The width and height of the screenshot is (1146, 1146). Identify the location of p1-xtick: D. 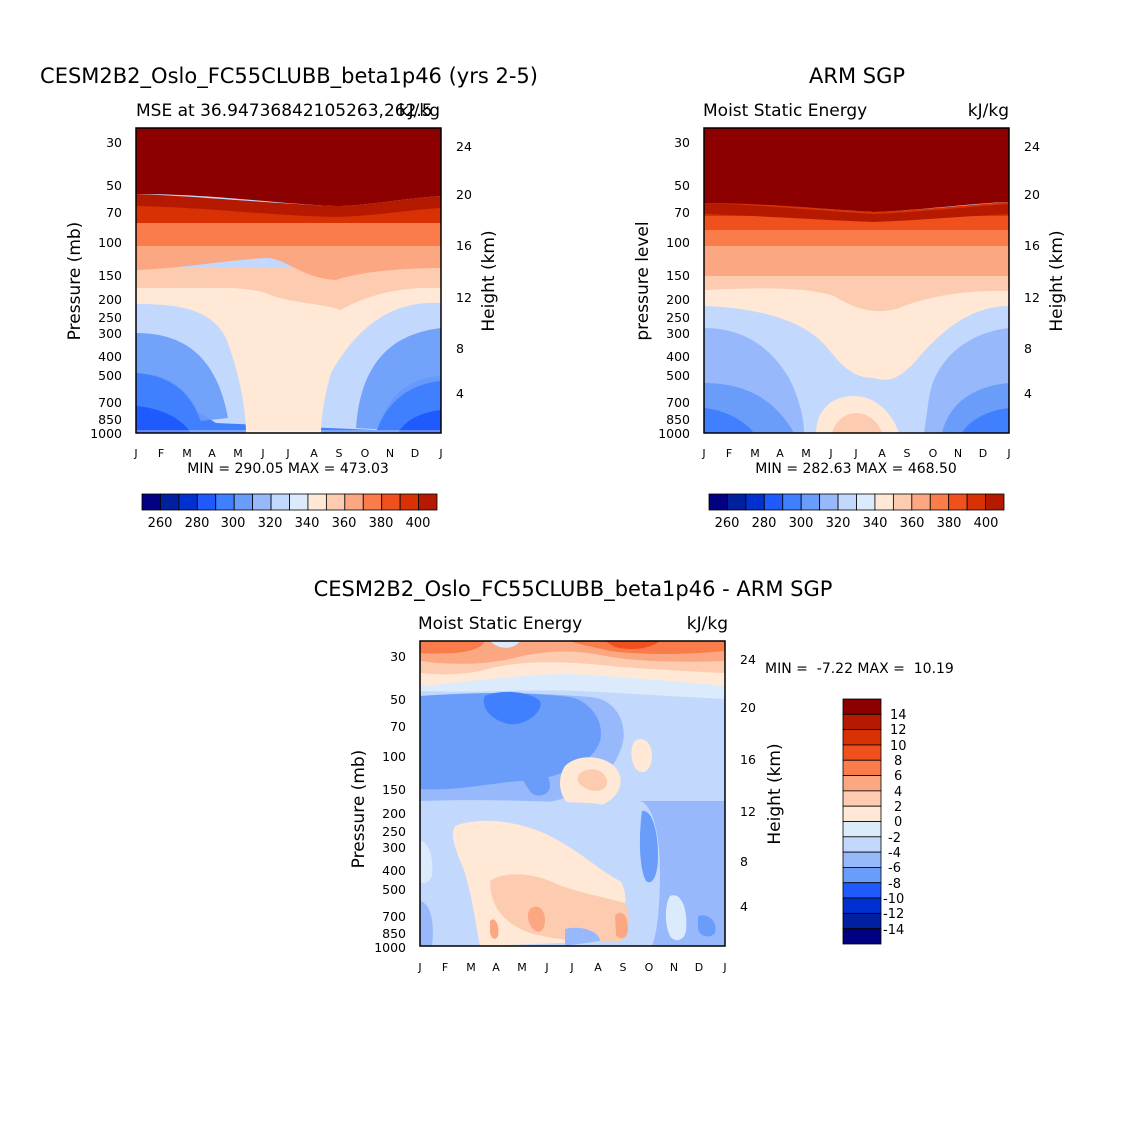
(415, 453).